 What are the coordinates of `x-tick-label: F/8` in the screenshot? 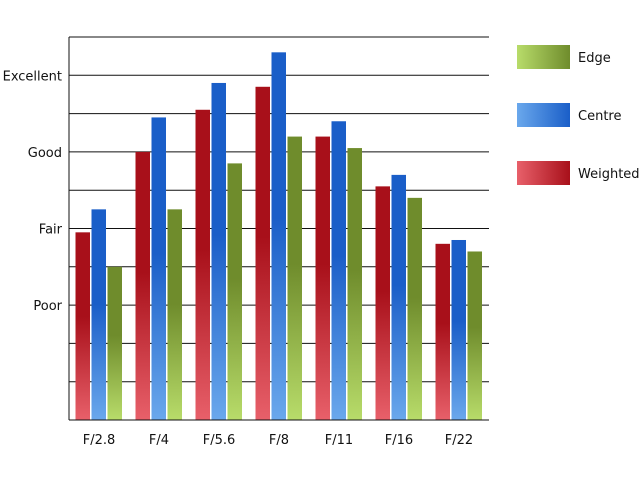 It's located at (279, 440).